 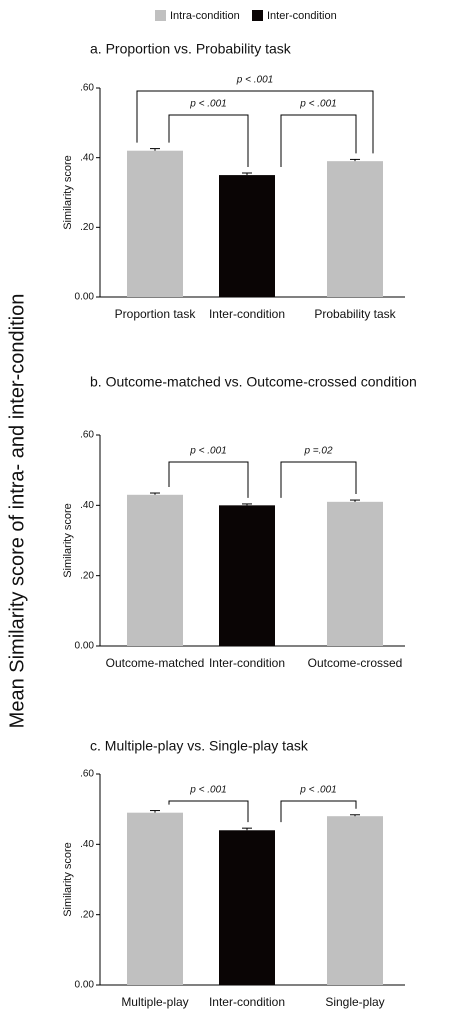 I want to click on legend-label: Inter-condition, so click(x=302, y=16).